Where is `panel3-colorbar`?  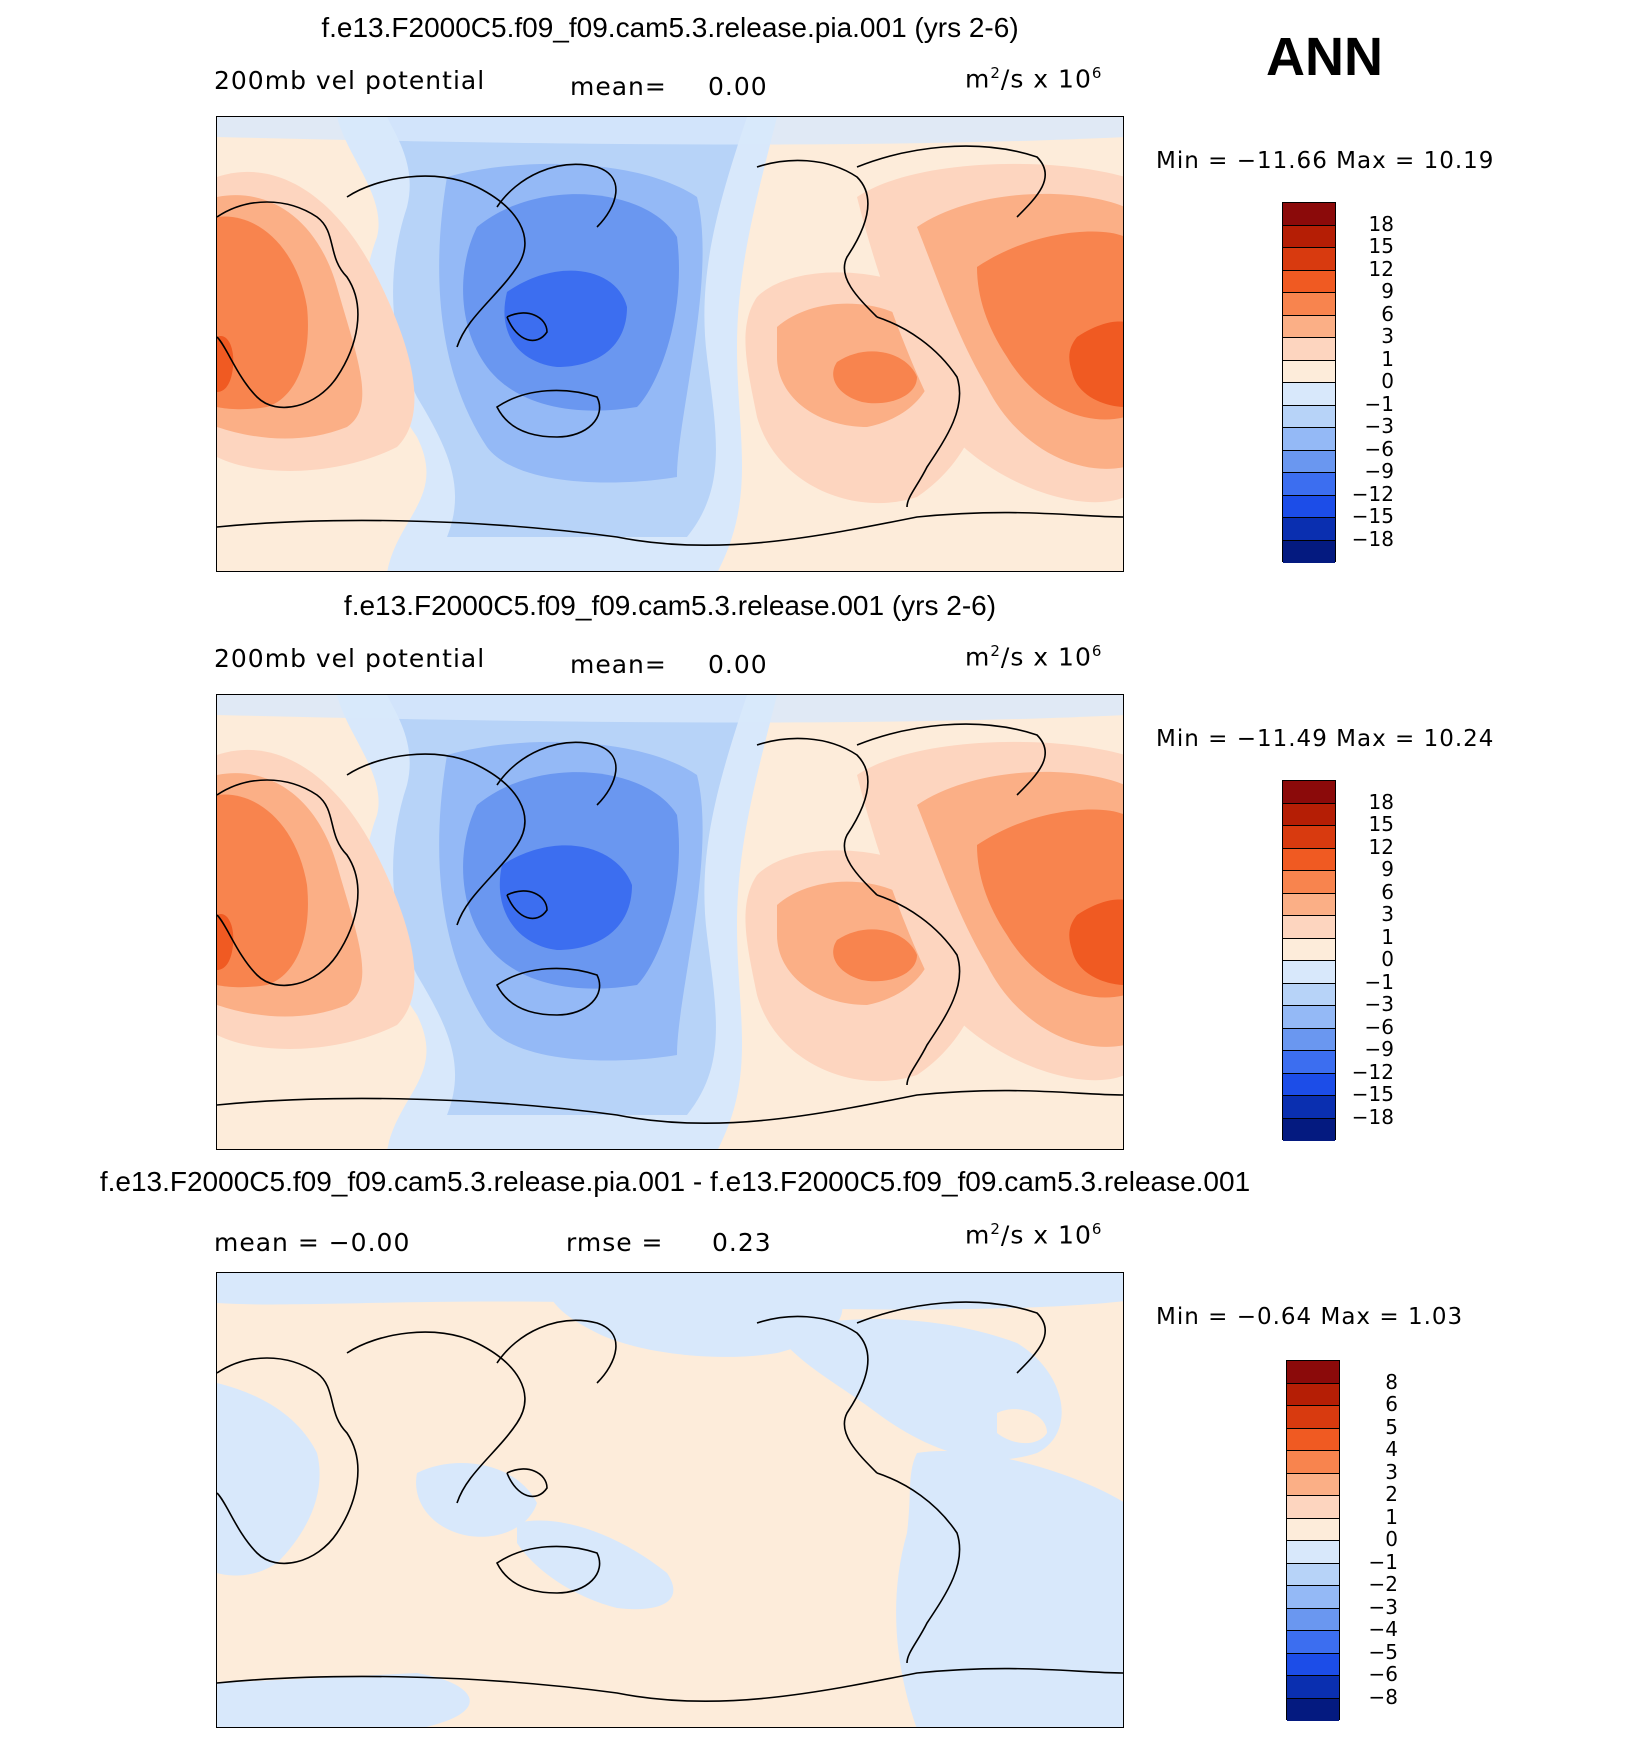
panel3-colorbar is located at coordinates (1313, 1540).